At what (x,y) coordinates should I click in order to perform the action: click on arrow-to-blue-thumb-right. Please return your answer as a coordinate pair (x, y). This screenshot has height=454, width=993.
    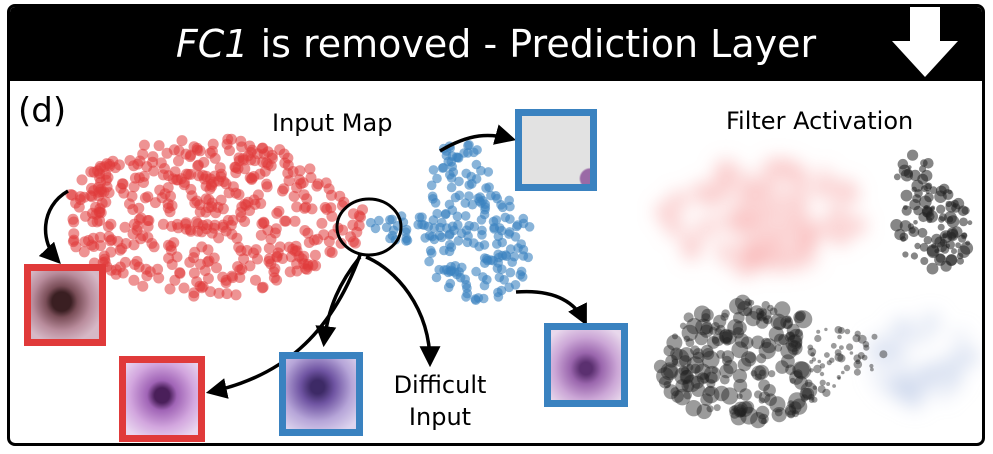
    Looking at the image, I should click on (551, 307).